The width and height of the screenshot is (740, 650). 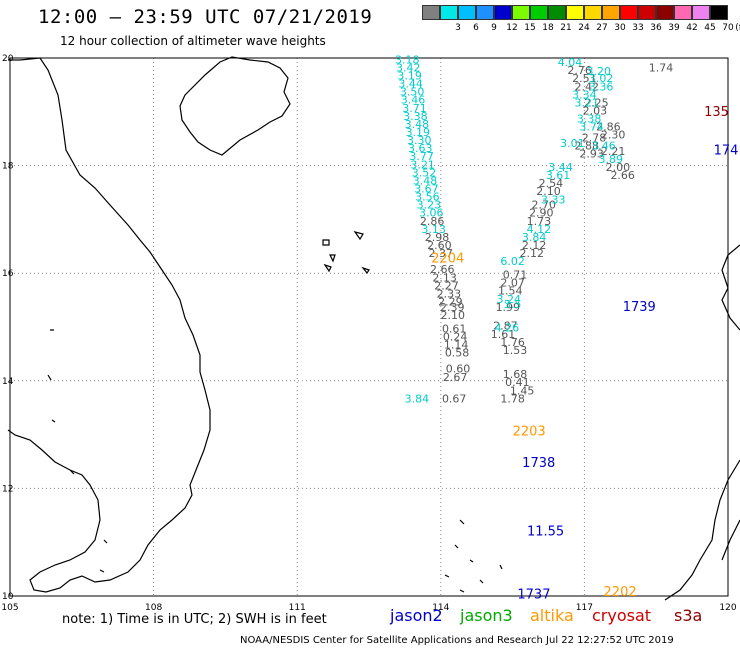 What do you see at coordinates (639, 307) in the screenshot?
I see `orbit-pass-label: 1739` at bounding box center [639, 307].